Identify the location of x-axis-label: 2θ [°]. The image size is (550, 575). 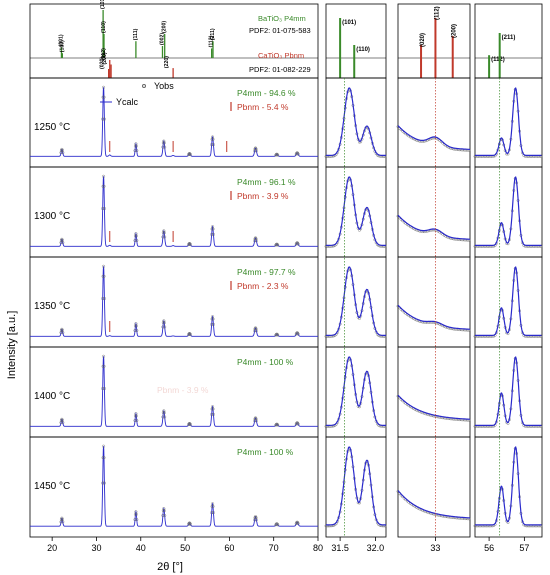
(170, 567).